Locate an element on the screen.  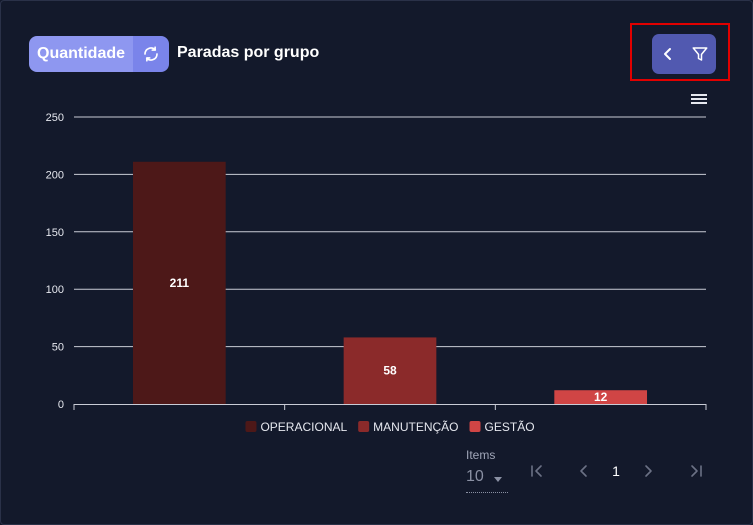
metric-toggle-label: Quantidade is located at coordinates (81, 54).